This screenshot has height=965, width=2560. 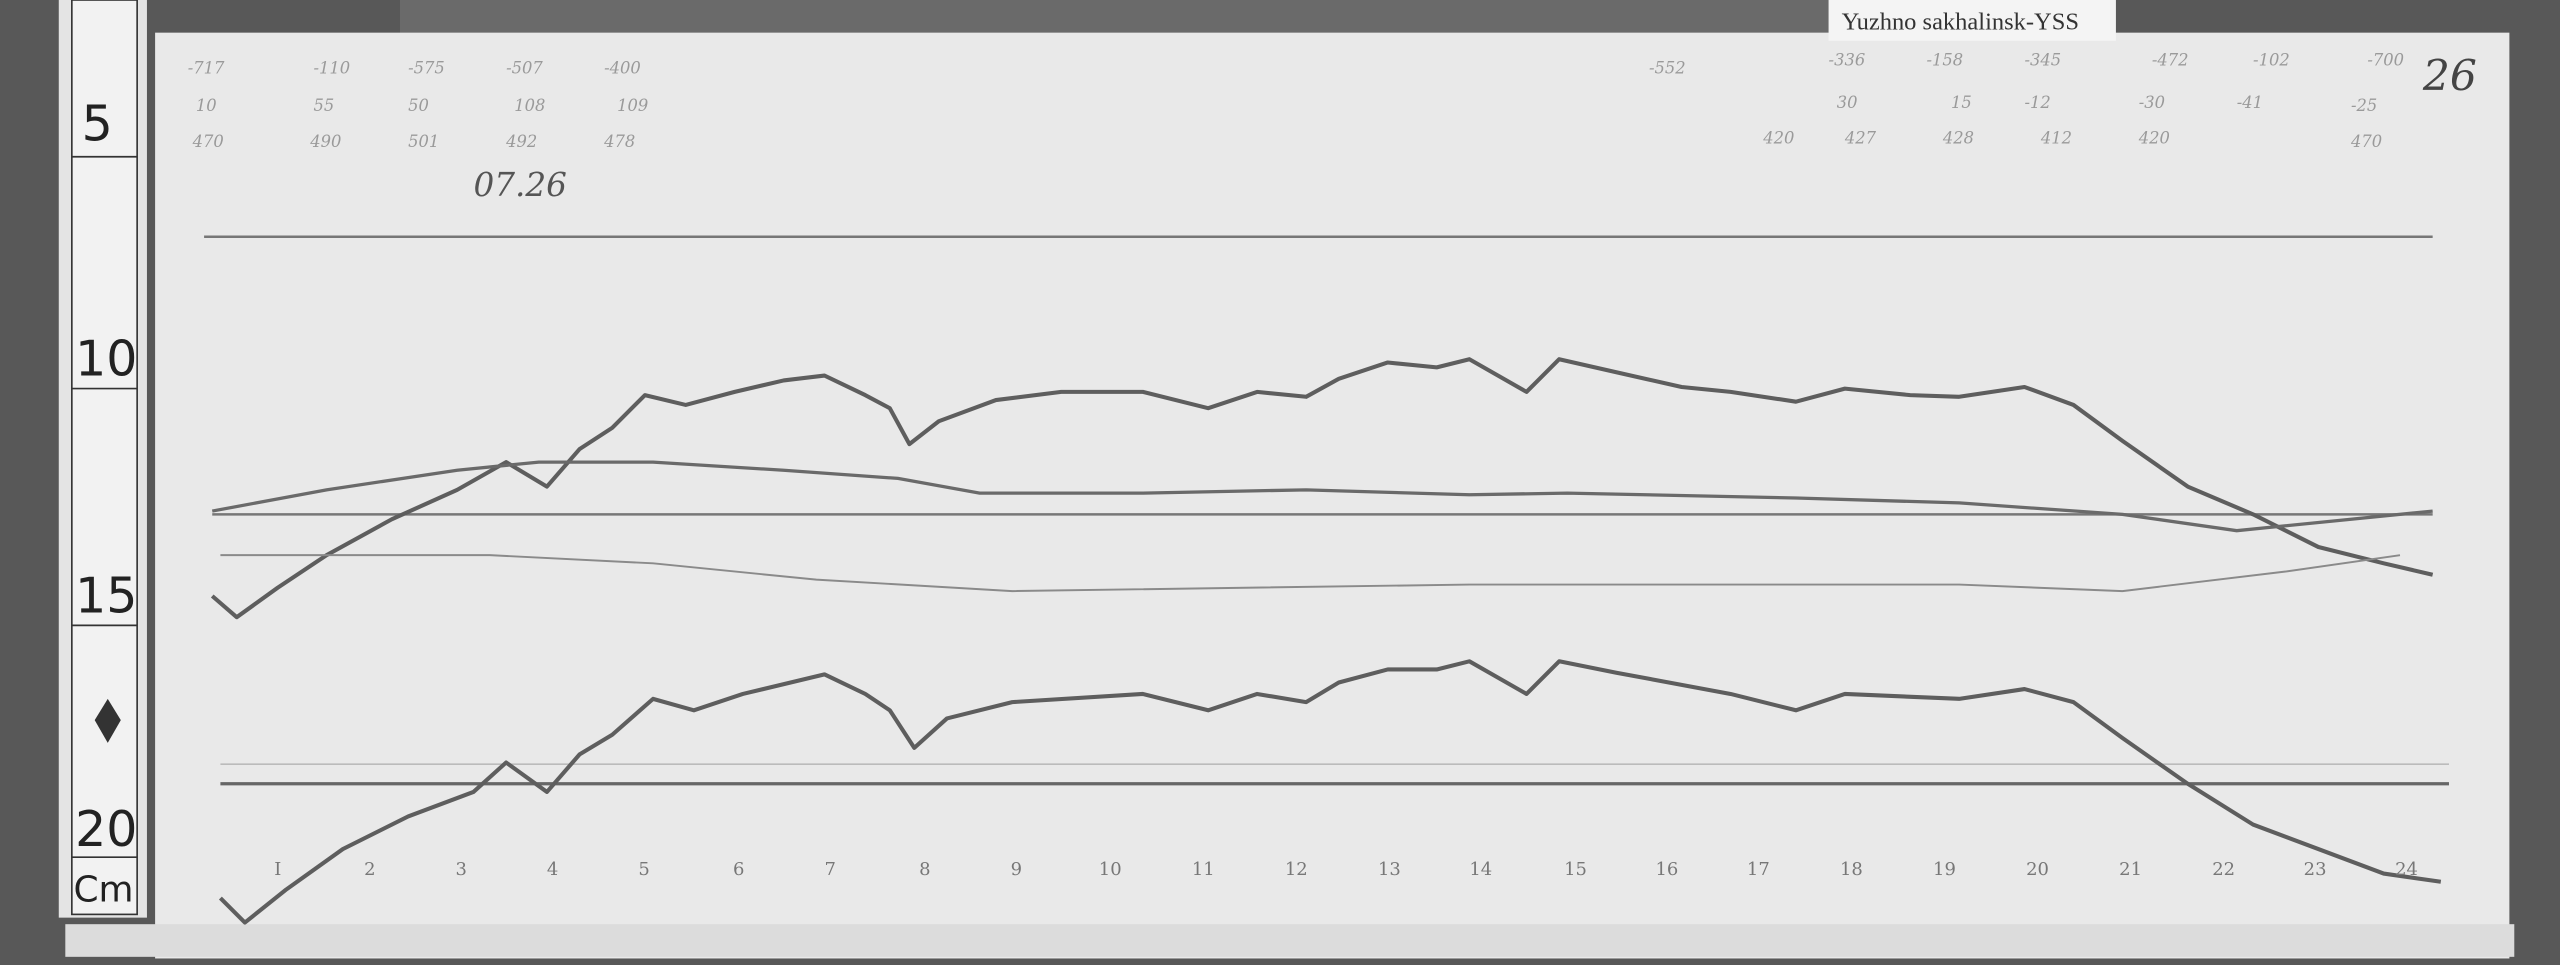 I want to click on svg-text: -41, so click(x=2250, y=102).